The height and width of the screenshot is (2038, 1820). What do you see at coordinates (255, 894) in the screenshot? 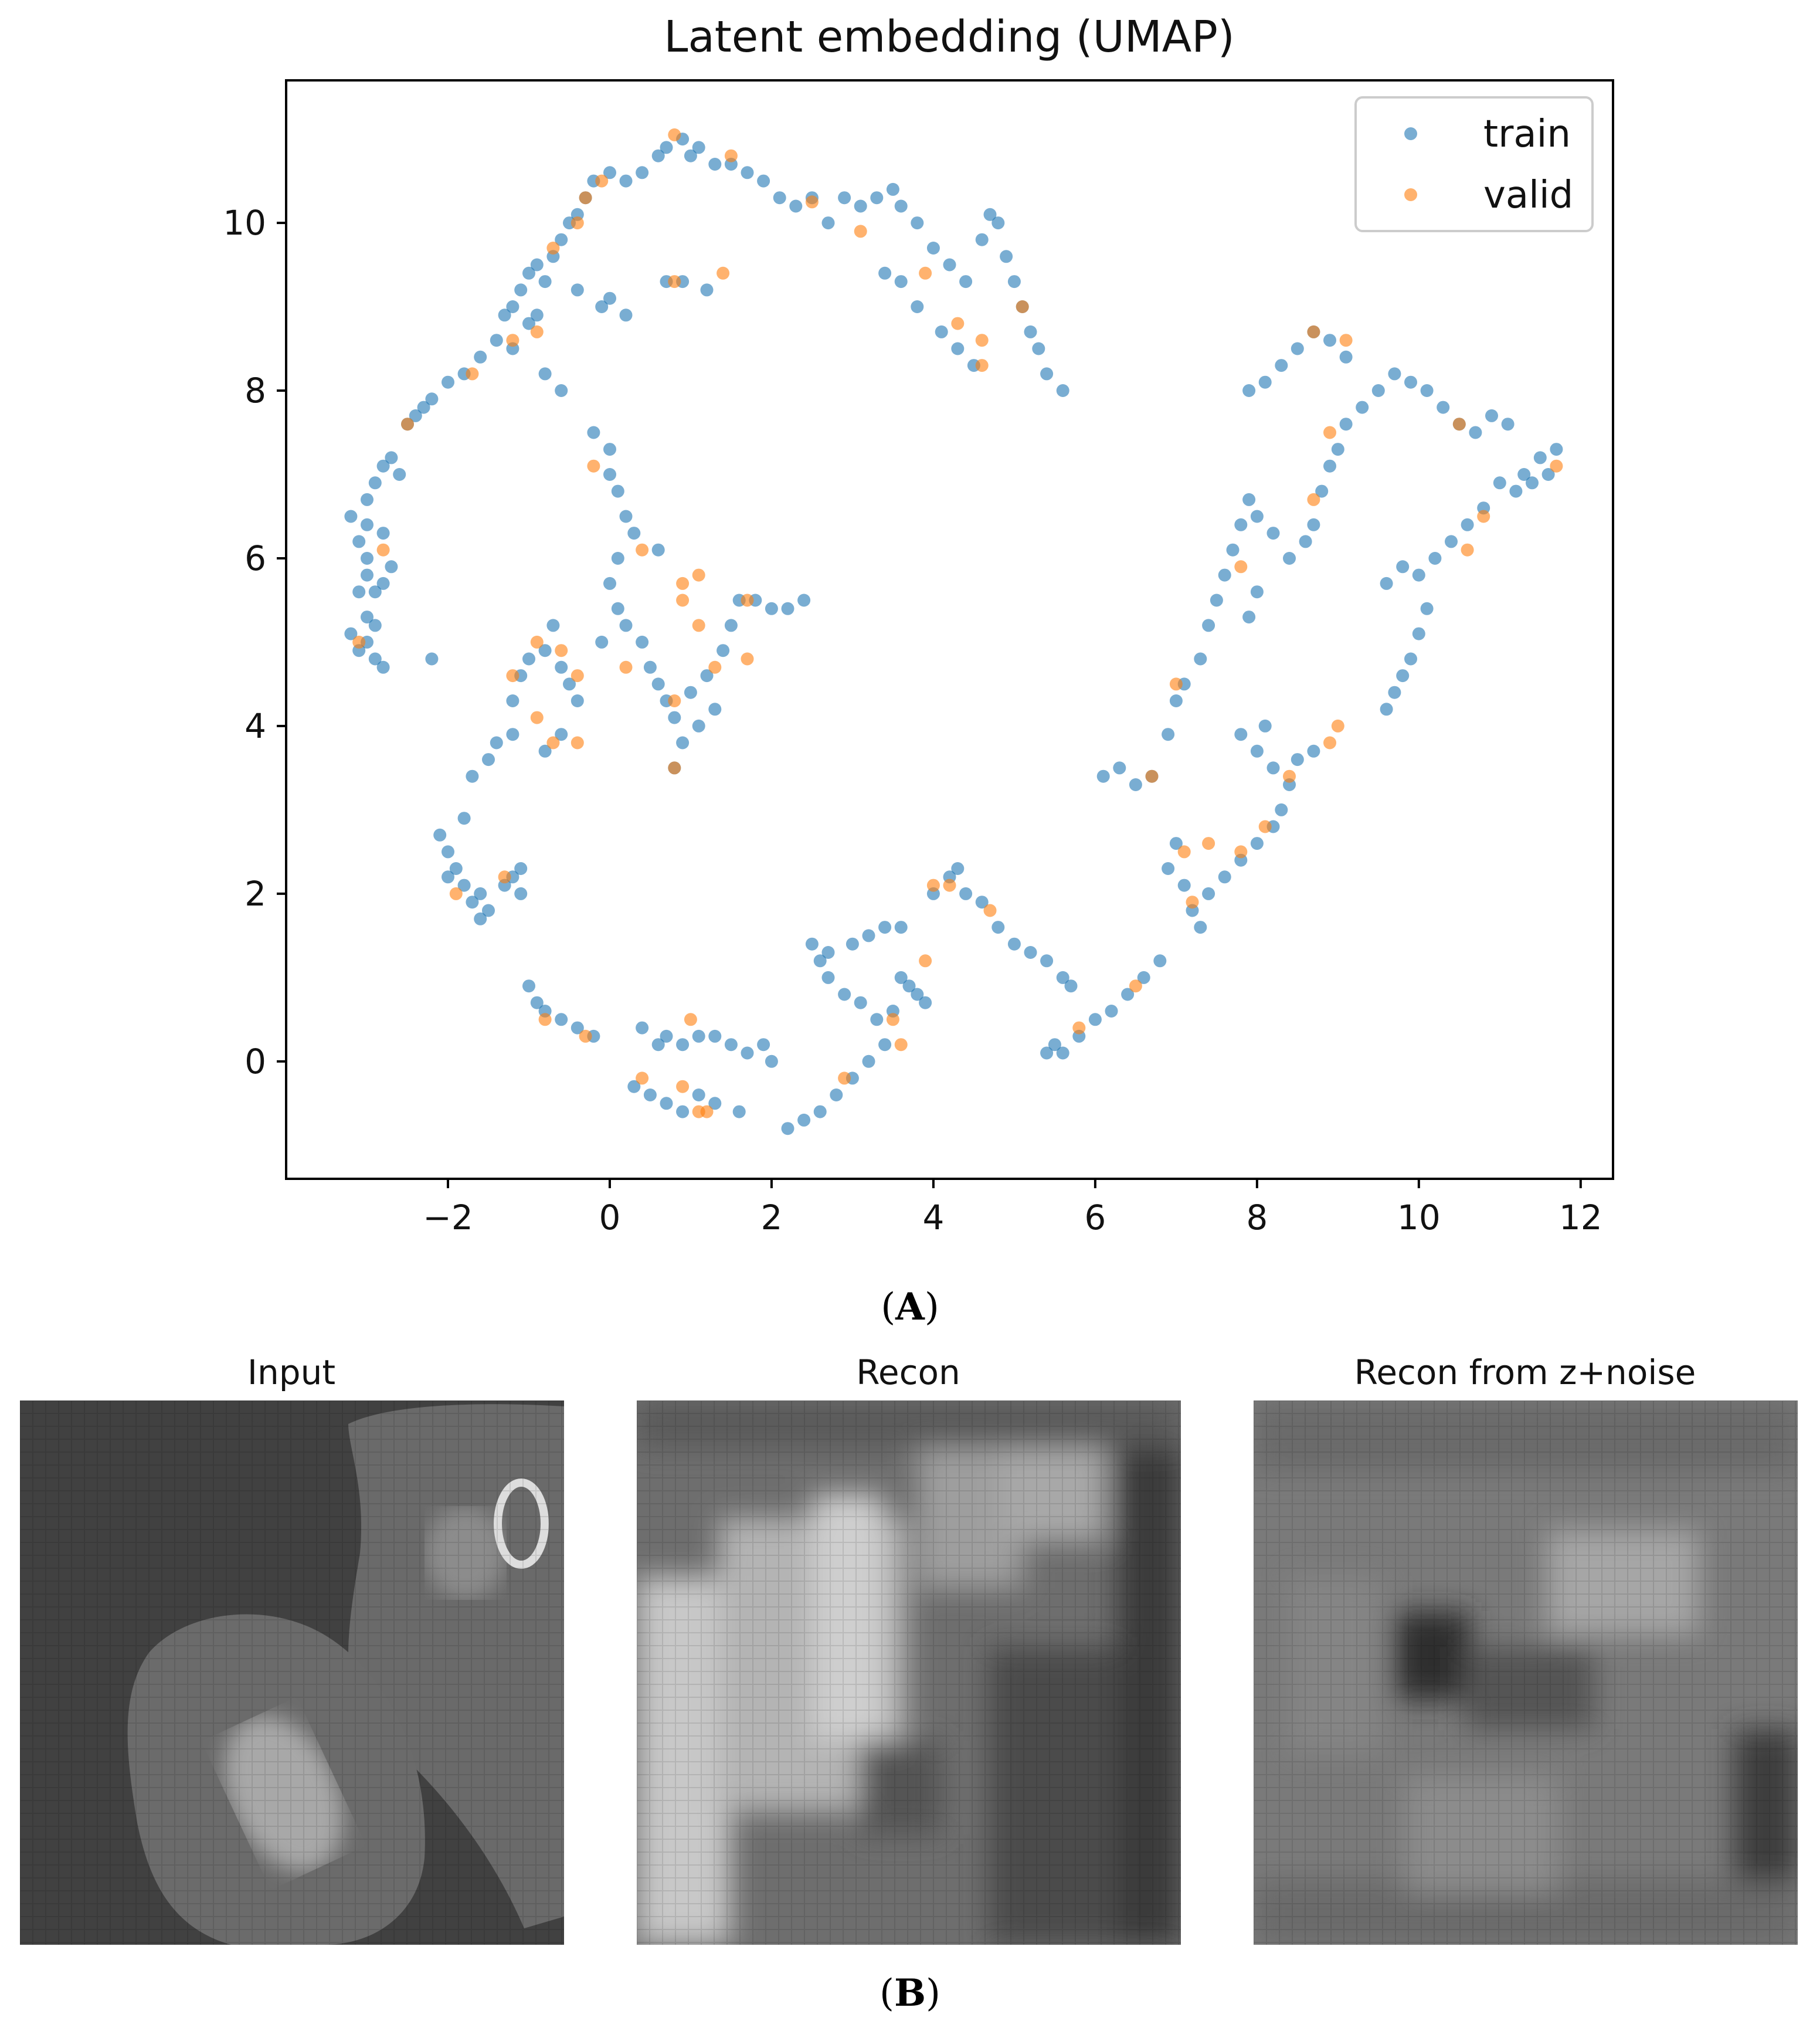
I see `y-tick-label-1: 2` at bounding box center [255, 894].